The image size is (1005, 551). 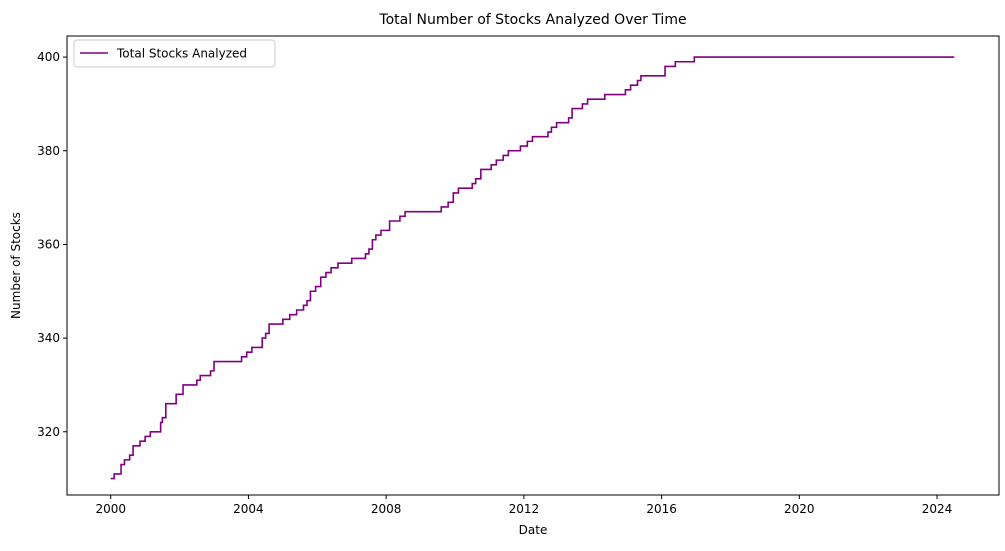 What do you see at coordinates (799, 509) in the screenshot?
I see `x-tick-label: 2020` at bounding box center [799, 509].